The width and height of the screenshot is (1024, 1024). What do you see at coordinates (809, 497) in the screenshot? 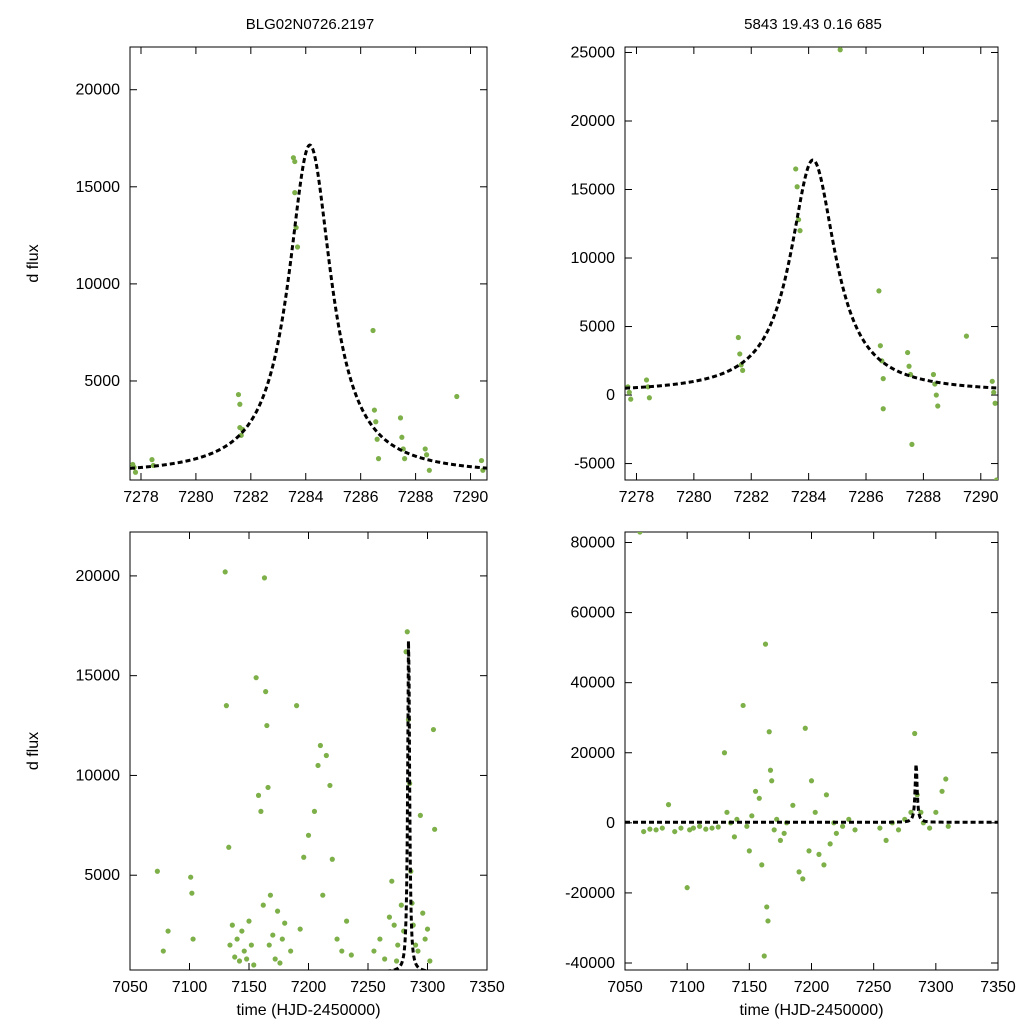
I see `x-tick-label: 7284` at bounding box center [809, 497].